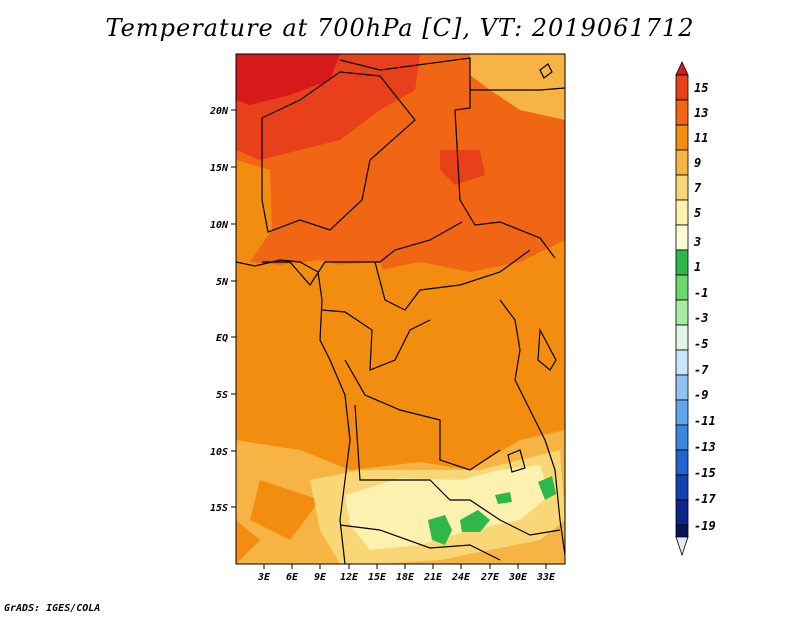 Image resolution: width=800 pixels, height=618 pixels. Describe the element at coordinates (518, 577) in the screenshot. I see `lon-label: 30E` at that location.